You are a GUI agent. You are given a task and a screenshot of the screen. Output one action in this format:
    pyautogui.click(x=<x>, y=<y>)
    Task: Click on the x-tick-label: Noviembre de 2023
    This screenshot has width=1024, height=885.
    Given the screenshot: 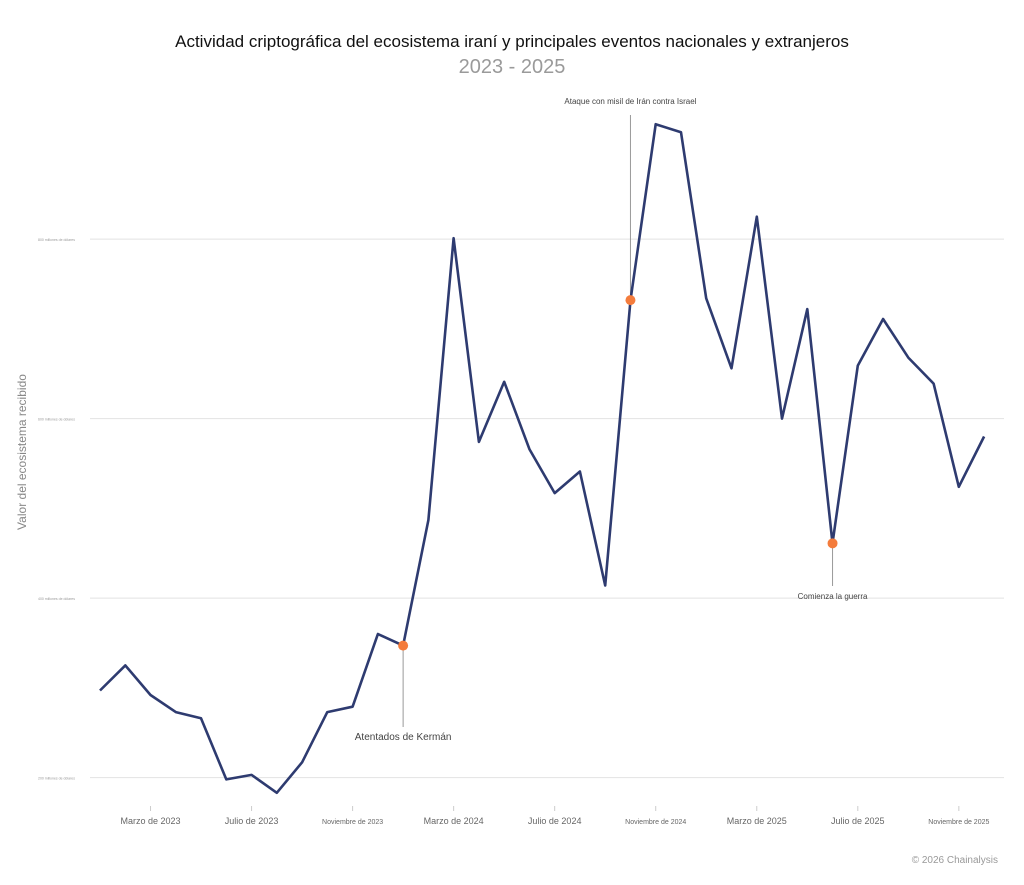 What is the action you would take?
    pyautogui.click(x=352, y=822)
    